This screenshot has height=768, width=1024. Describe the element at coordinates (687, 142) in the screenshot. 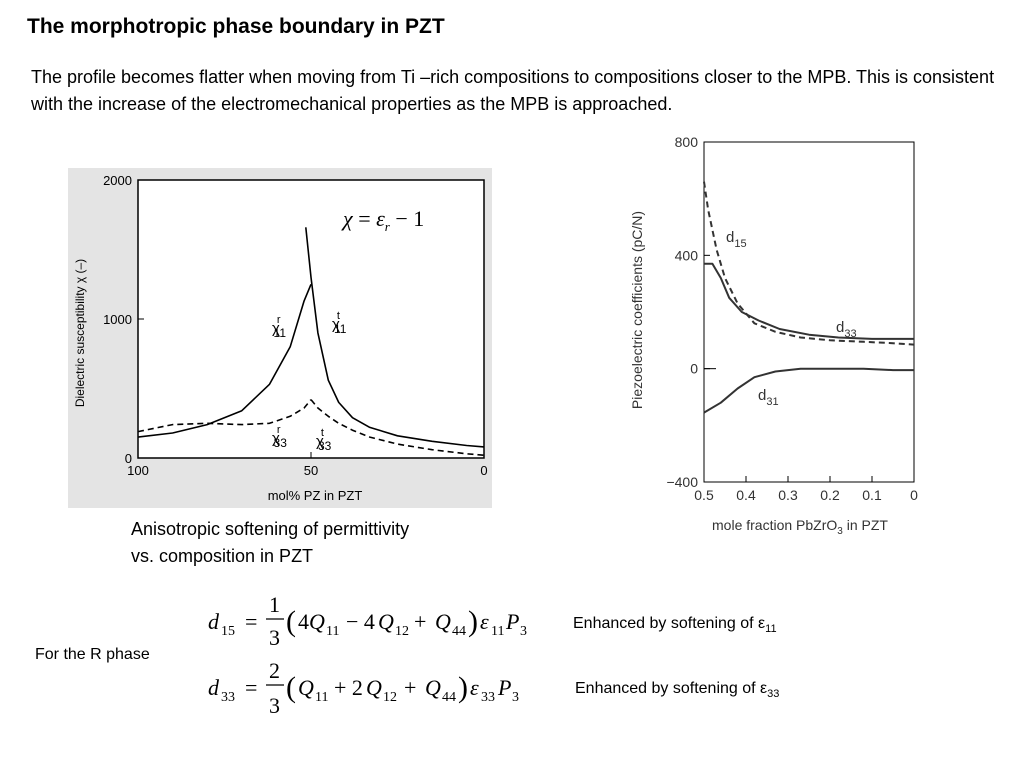

I see `y-tick-label: 800` at that location.